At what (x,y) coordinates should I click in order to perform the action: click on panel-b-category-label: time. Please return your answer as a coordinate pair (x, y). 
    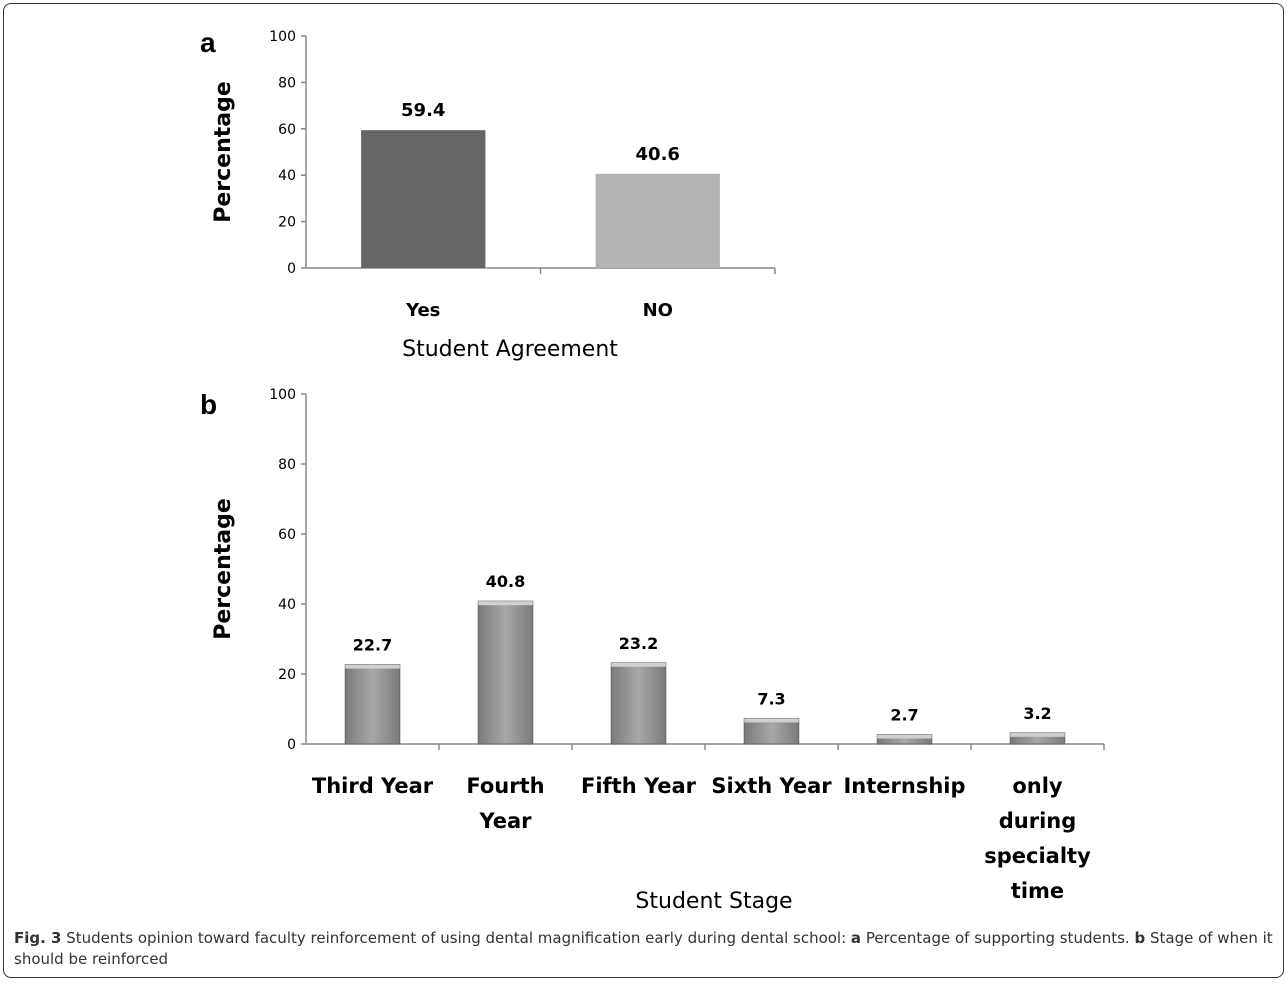
    Looking at the image, I should click on (1037, 891).